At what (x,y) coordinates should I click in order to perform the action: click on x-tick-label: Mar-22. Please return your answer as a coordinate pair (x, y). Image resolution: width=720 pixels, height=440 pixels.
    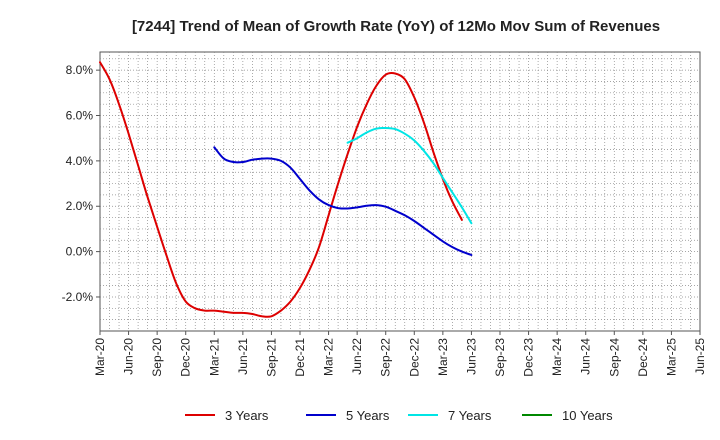
    Looking at the image, I should click on (329, 357).